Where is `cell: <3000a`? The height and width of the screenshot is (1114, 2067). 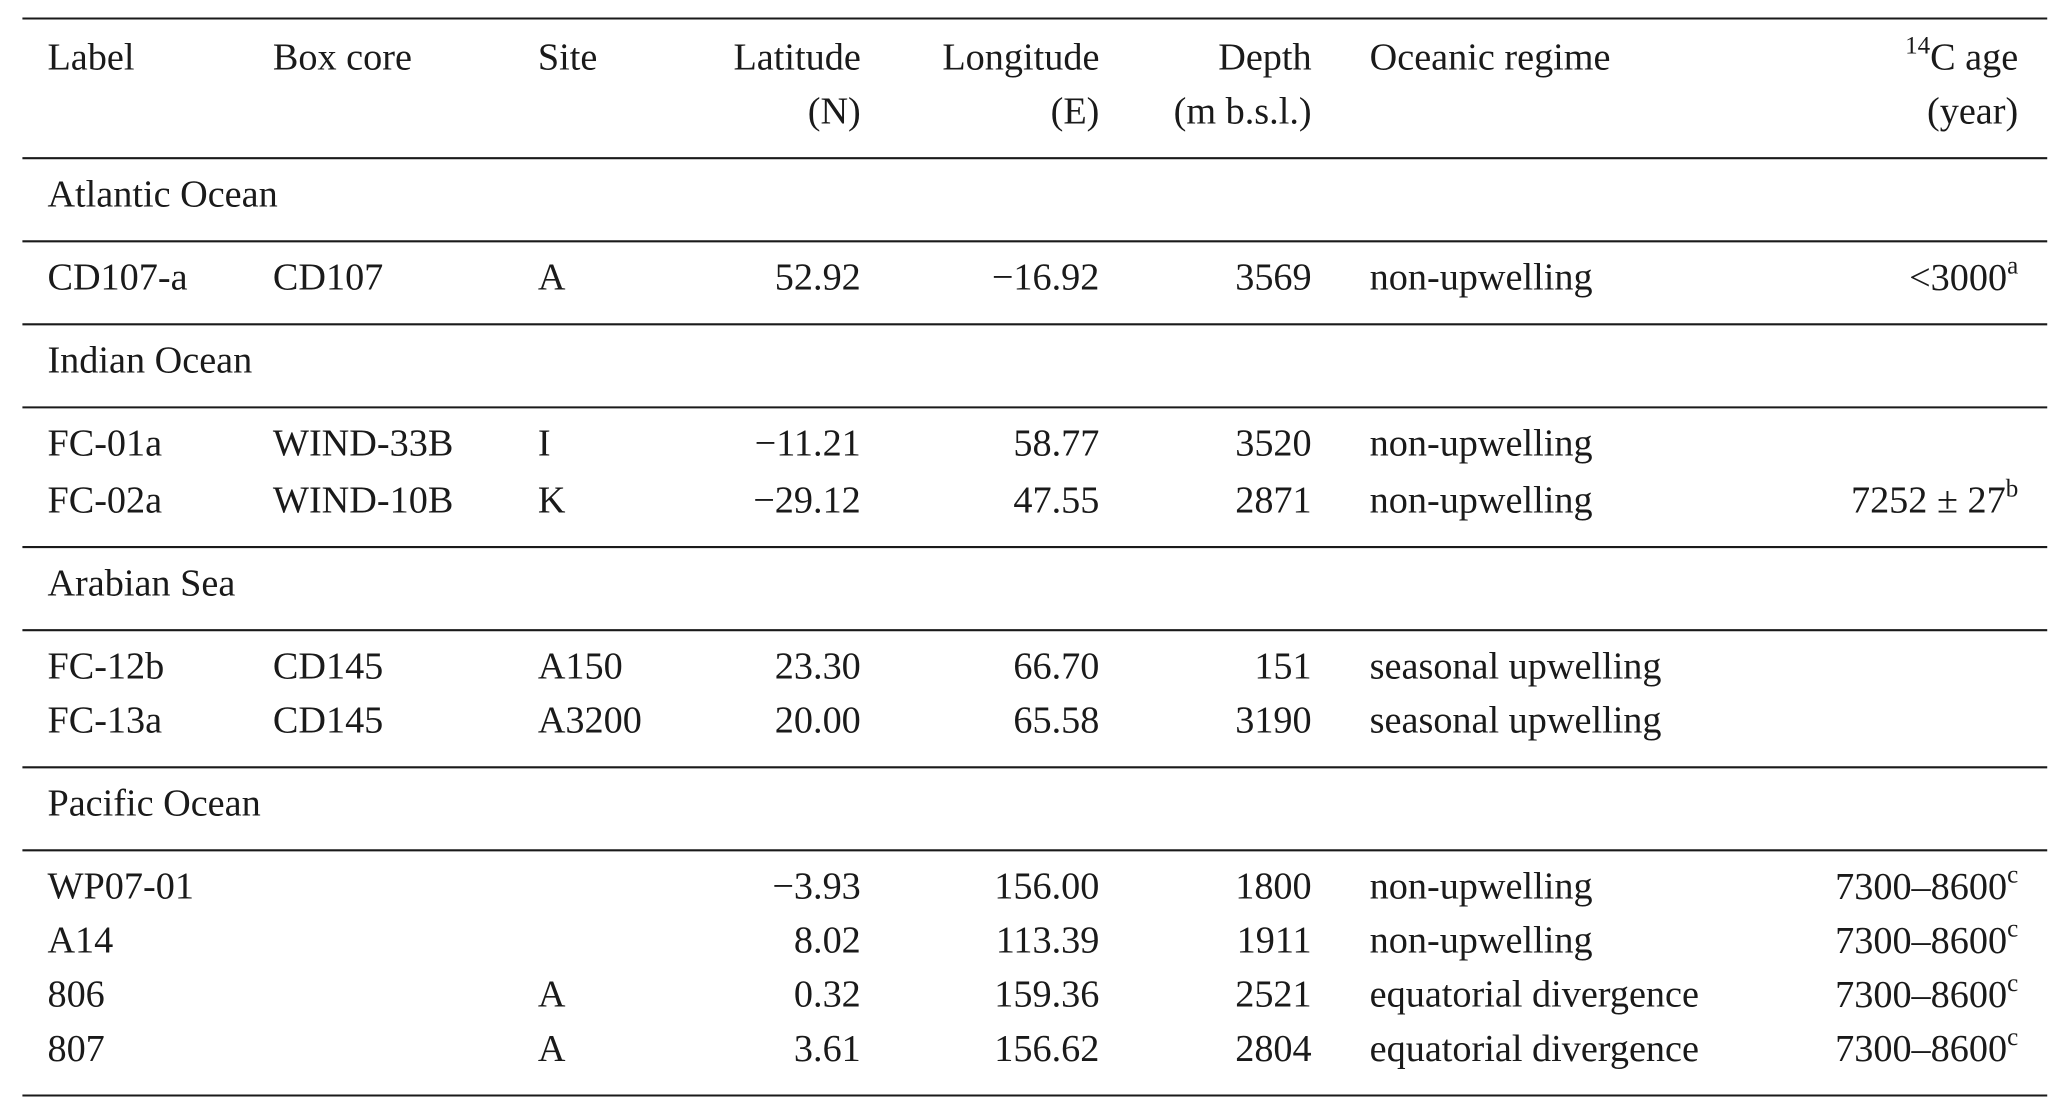 cell: <3000a is located at coordinates (1963, 275).